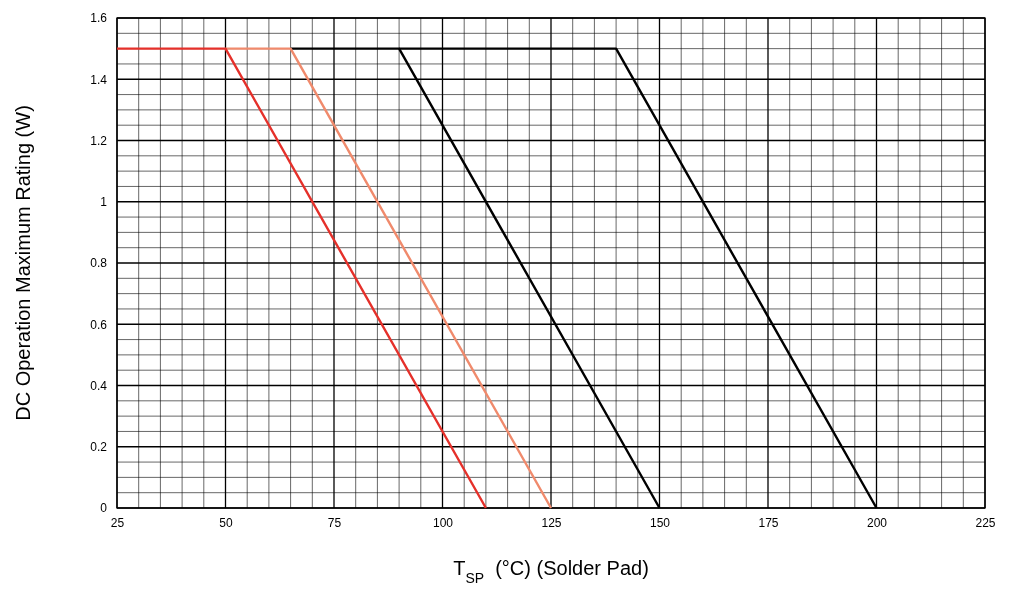 The width and height of the screenshot is (1019, 594). Describe the element at coordinates (99, 447) in the screenshot. I see `y-tick-label: 0.2` at that location.